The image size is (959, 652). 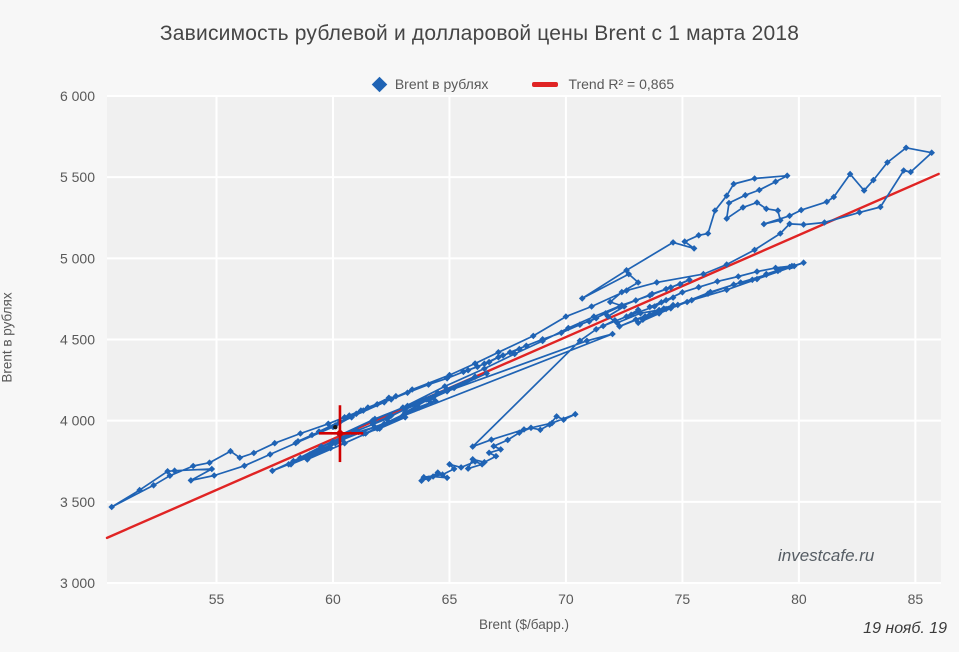 I want to click on y-tick-label: 3 500, so click(x=77, y=502).